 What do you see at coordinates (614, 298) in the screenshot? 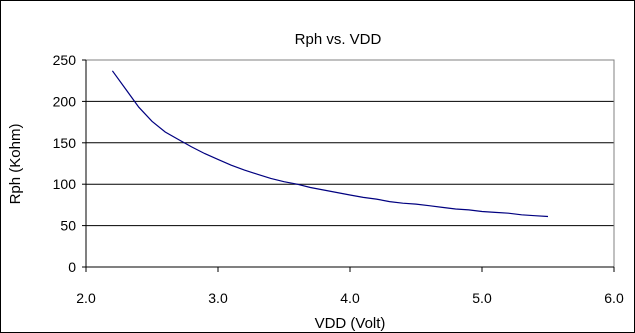
I see `x-tick-label: 6.0` at bounding box center [614, 298].